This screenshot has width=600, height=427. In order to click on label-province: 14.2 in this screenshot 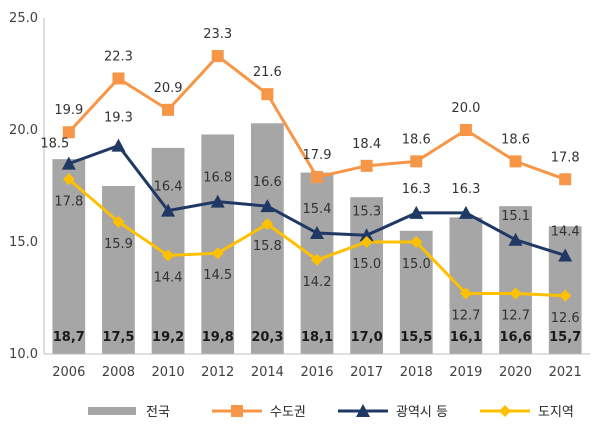, I will do `click(317, 282)`.